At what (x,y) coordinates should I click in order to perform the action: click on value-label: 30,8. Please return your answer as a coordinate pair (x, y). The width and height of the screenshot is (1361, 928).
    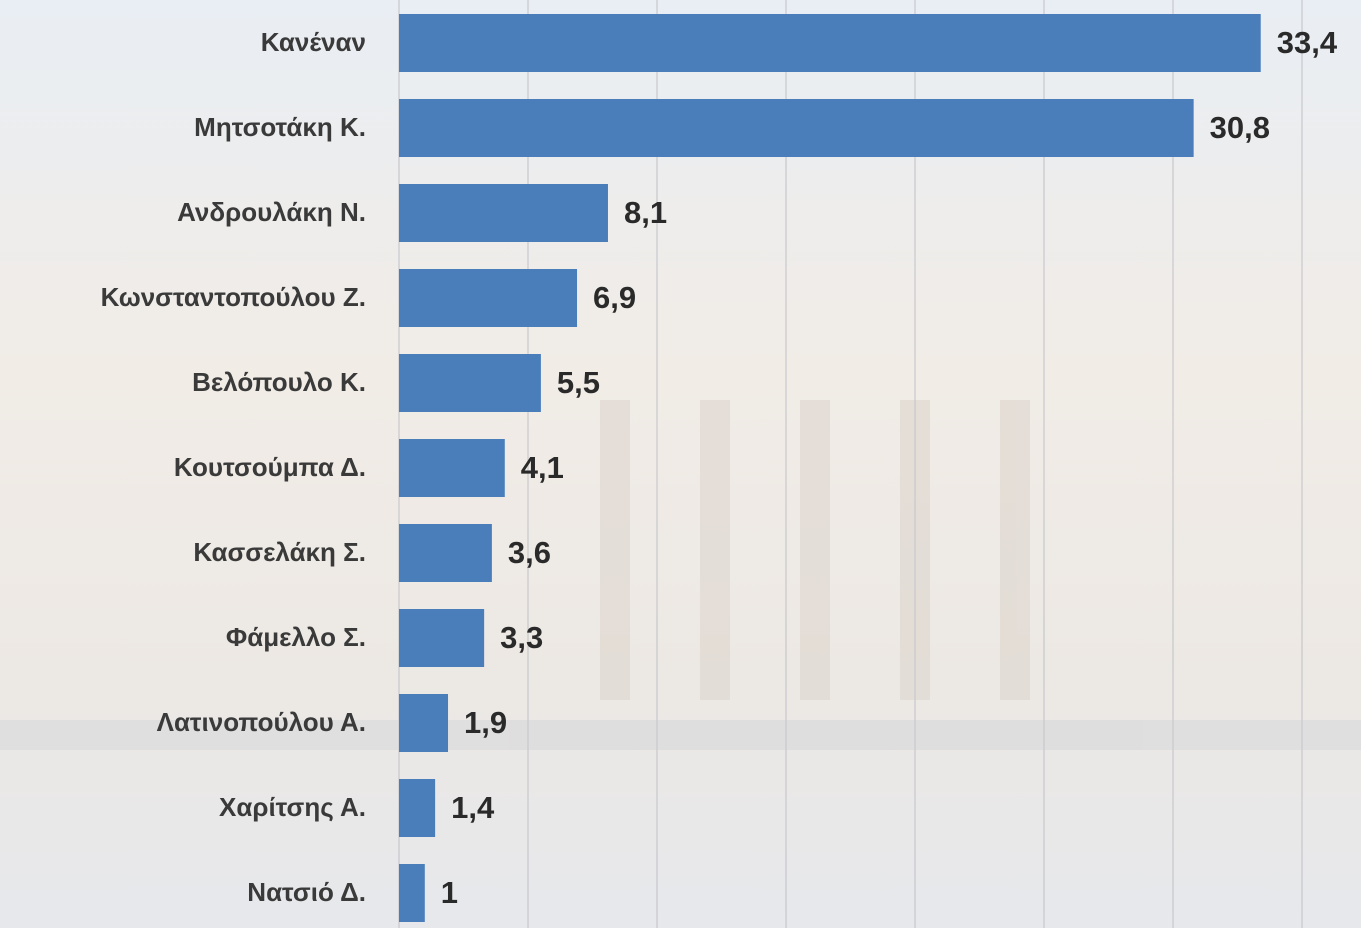
    Looking at the image, I should click on (1240, 127).